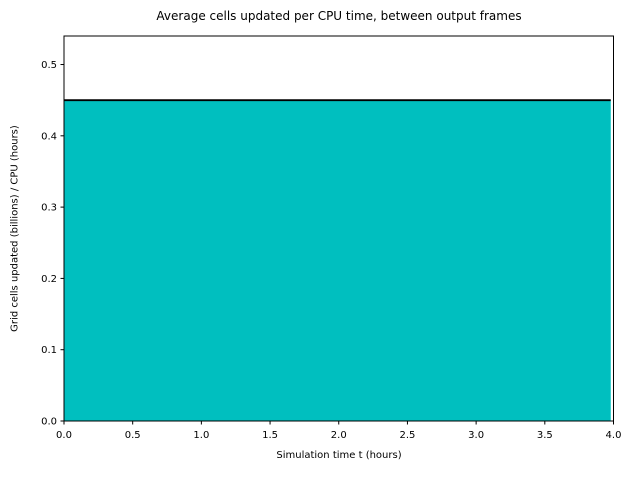 This screenshot has width=640, height=480. What do you see at coordinates (339, 435) in the screenshot?
I see `x-tick-label: 2.0` at bounding box center [339, 435].